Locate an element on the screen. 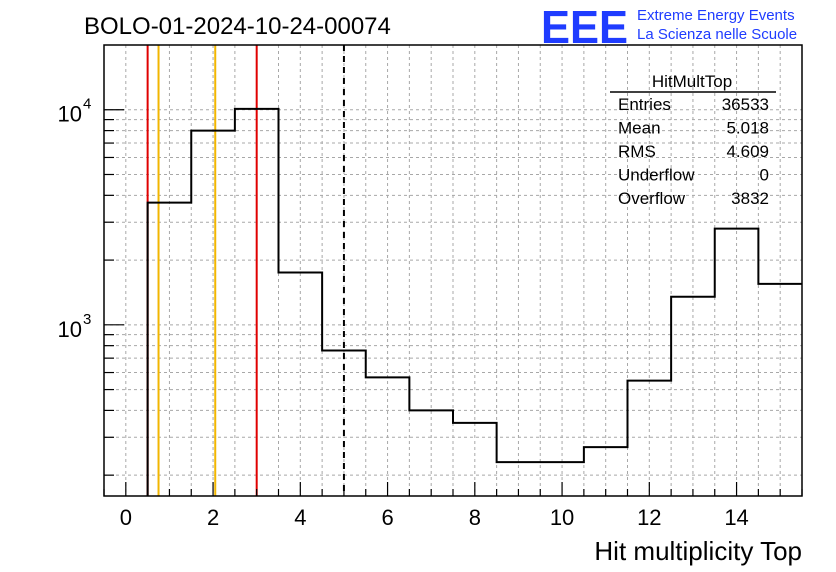 This screenshot has height=572, width=836. x-tick-label: 2 is located at coordinates (213, 517).